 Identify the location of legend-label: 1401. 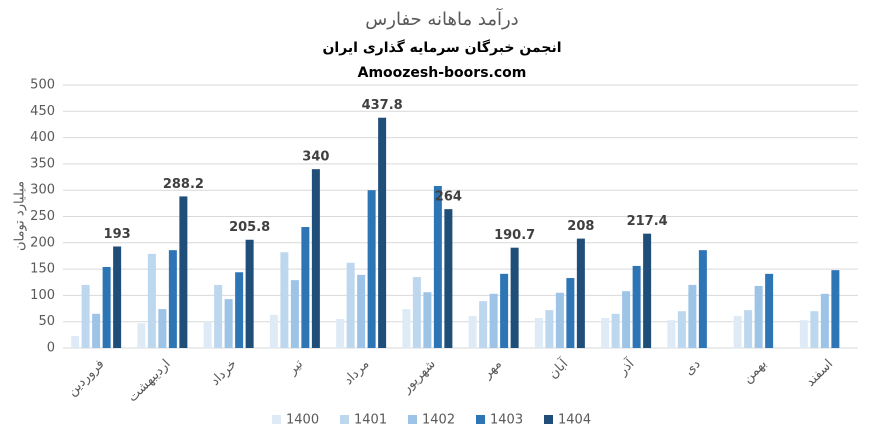
(370, 420).